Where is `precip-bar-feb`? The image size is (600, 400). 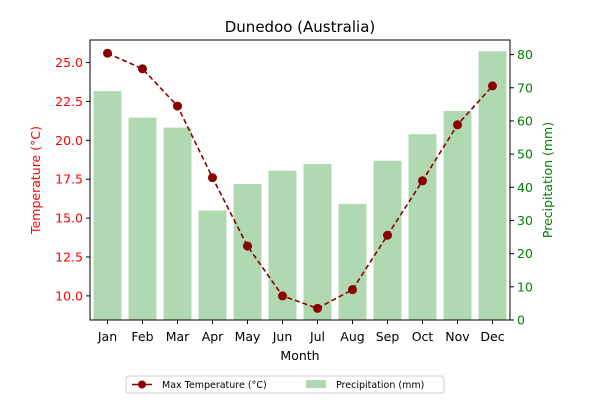
precip-bar-feb is located at coordinates (142, 218).